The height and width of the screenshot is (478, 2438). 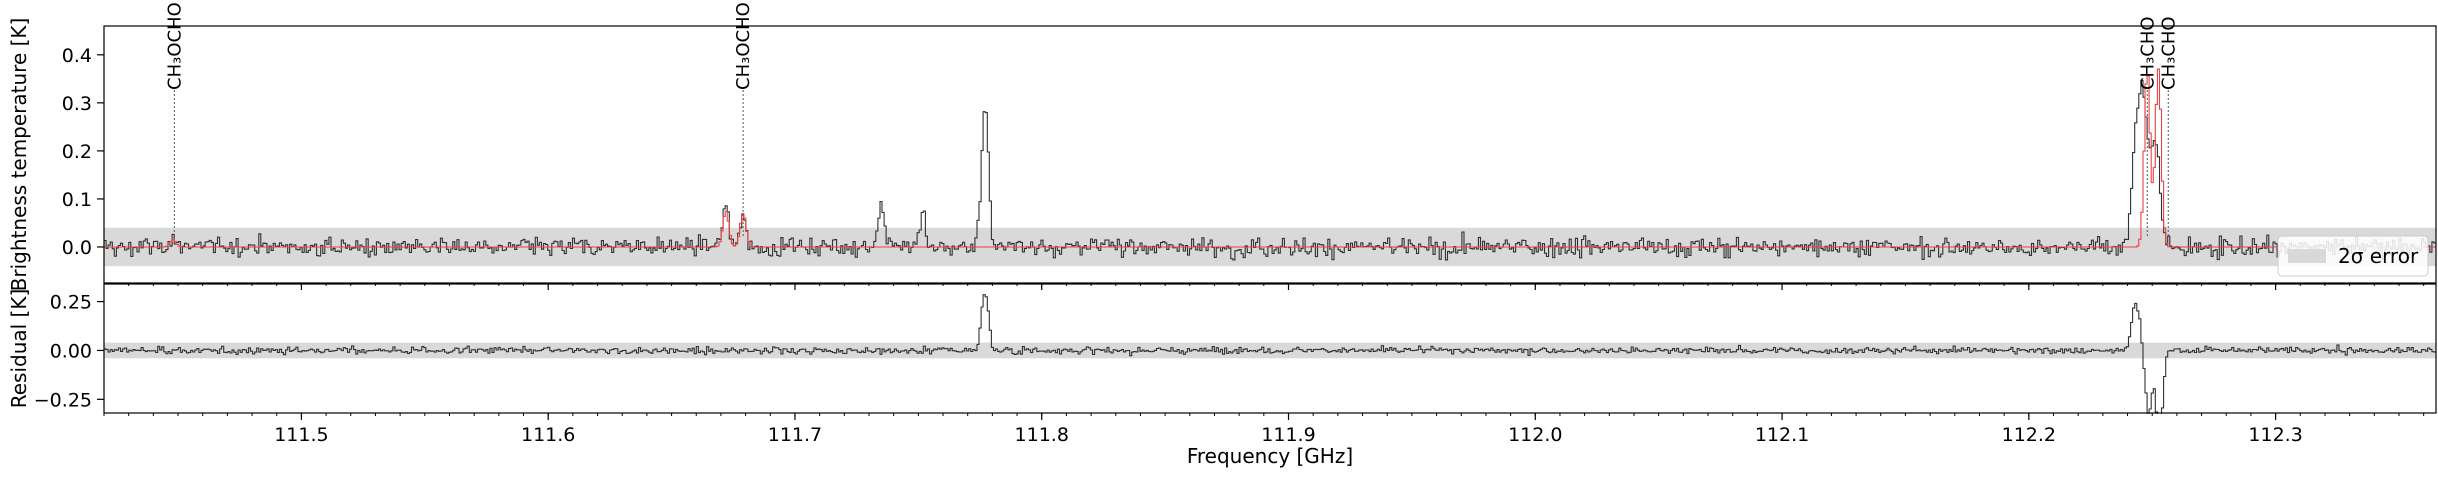 I want to click on residual-x-tick-label: 111.8, so click(x=1042, y=435).